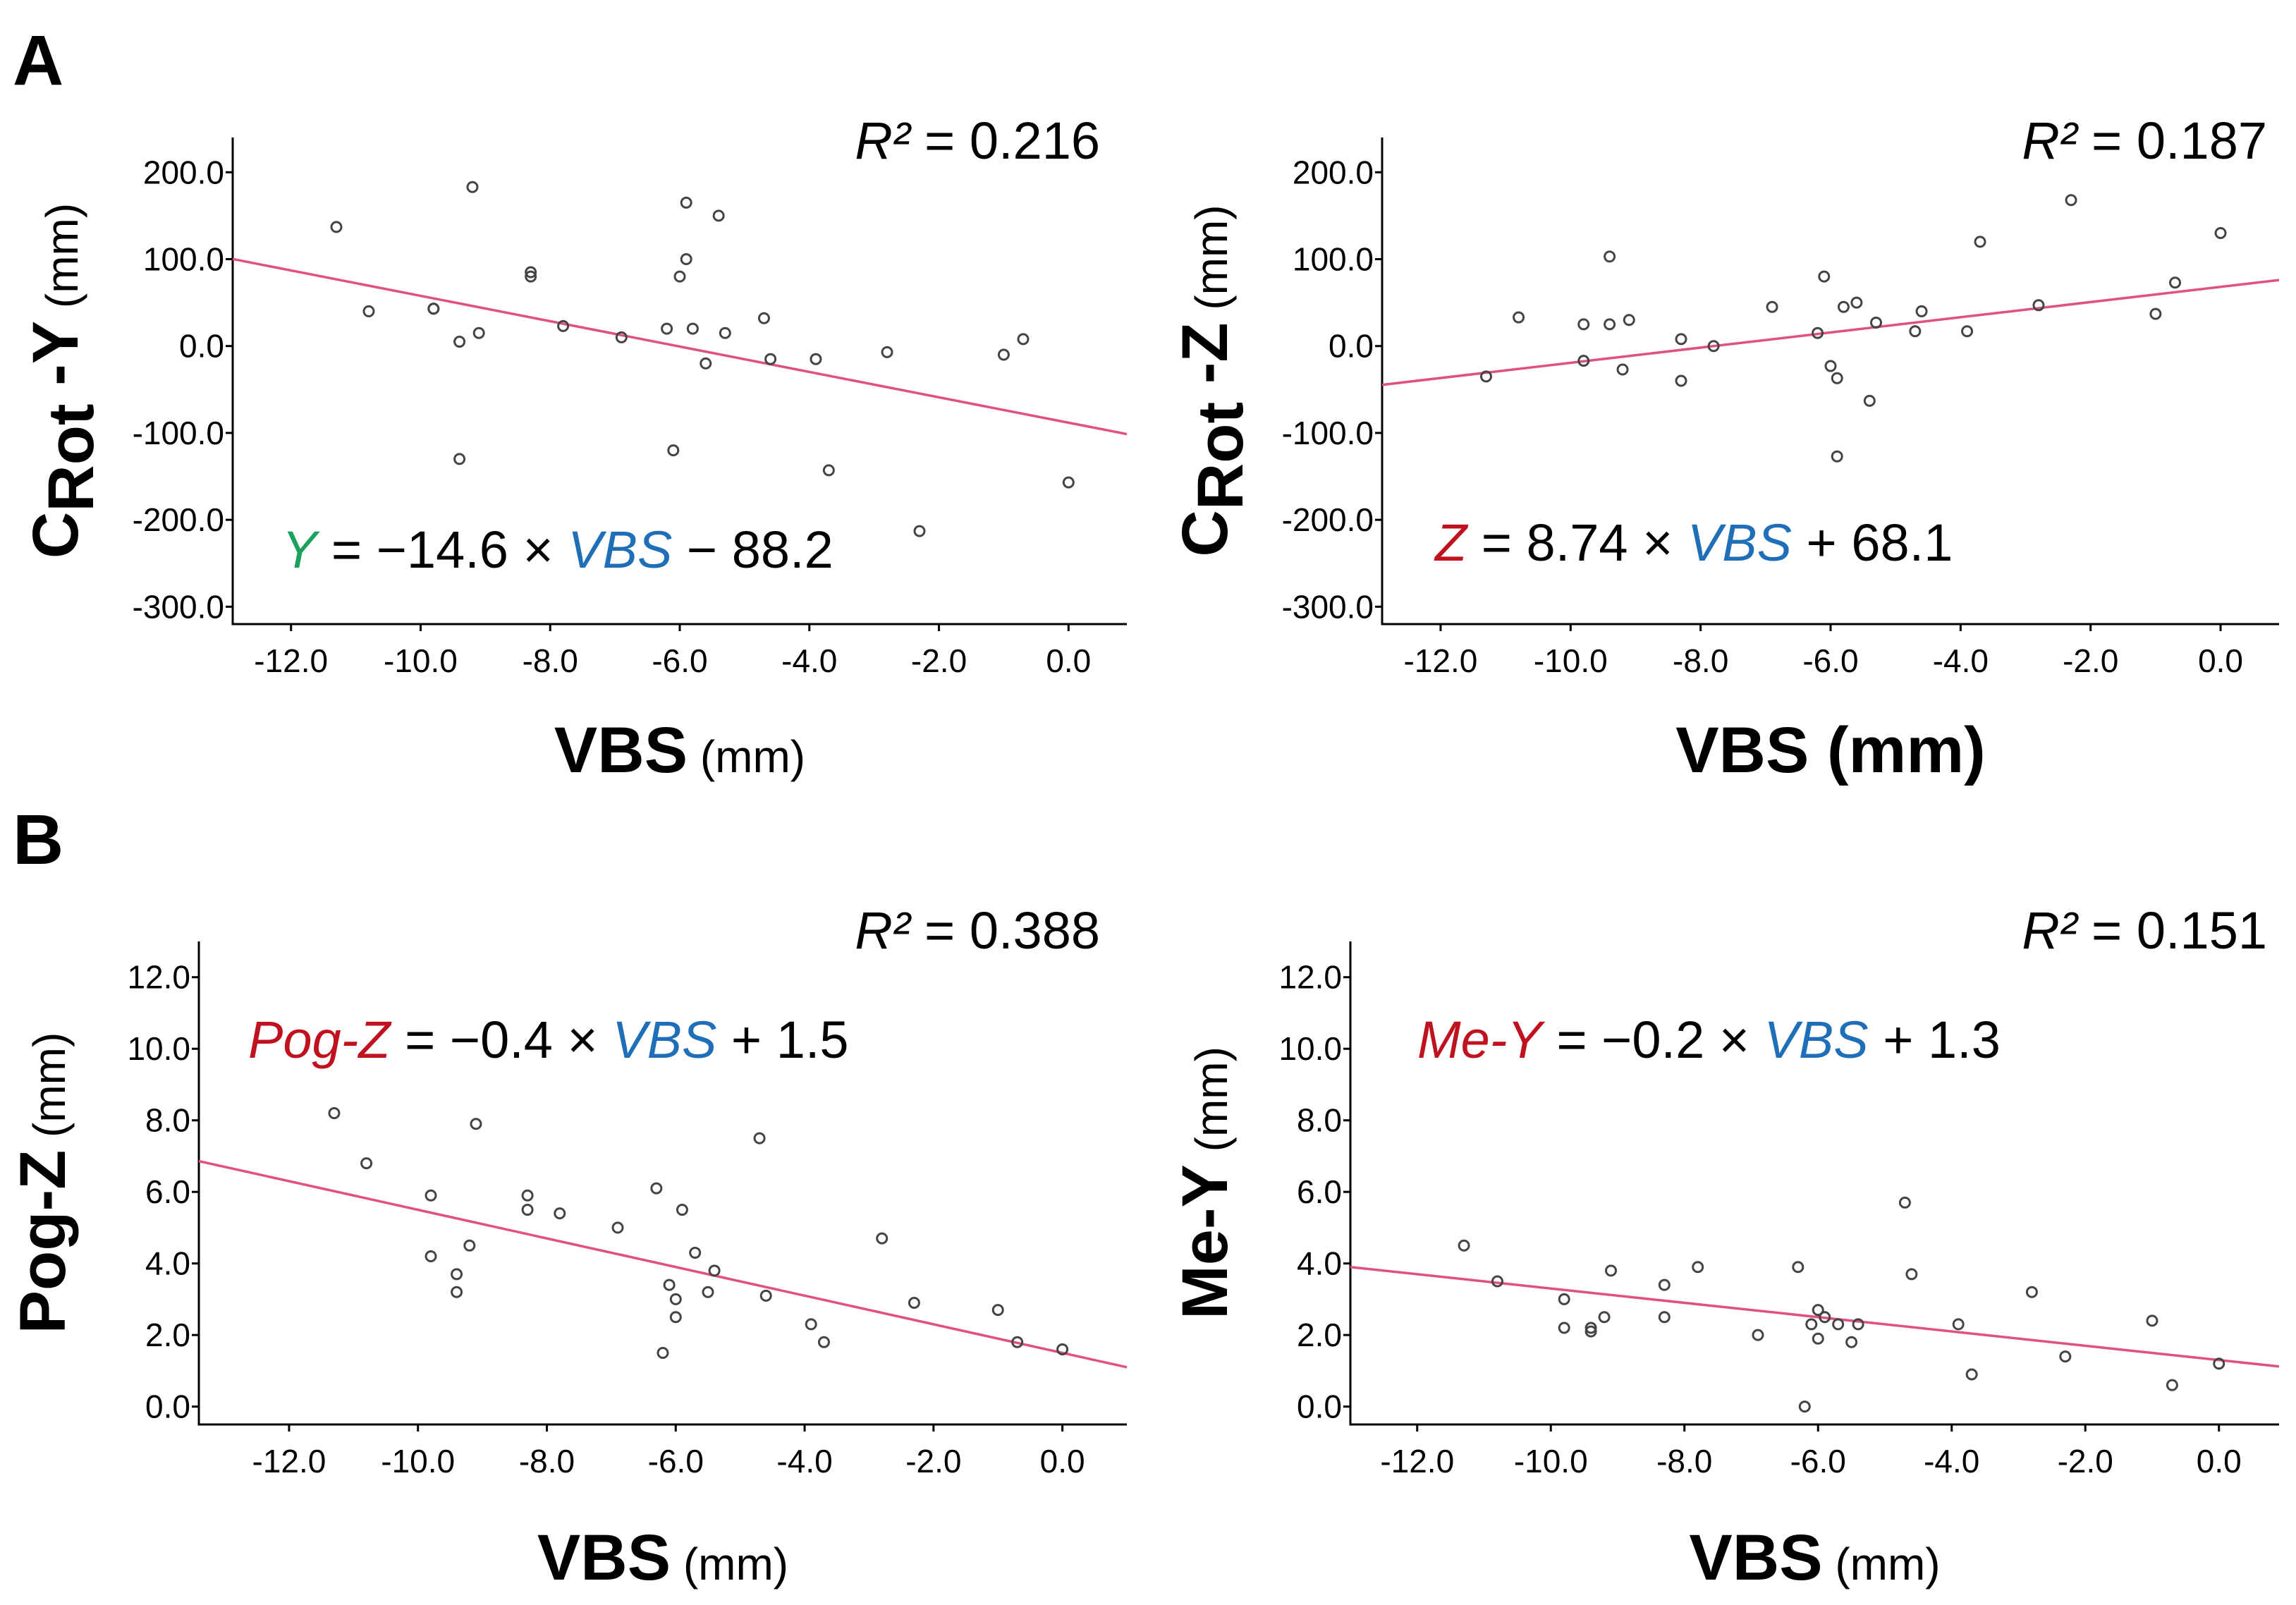  Describe the element at coordinates (43, 1183) in the screenshot. I see `y-axis-title: Pog-Z (mm)` at that location.